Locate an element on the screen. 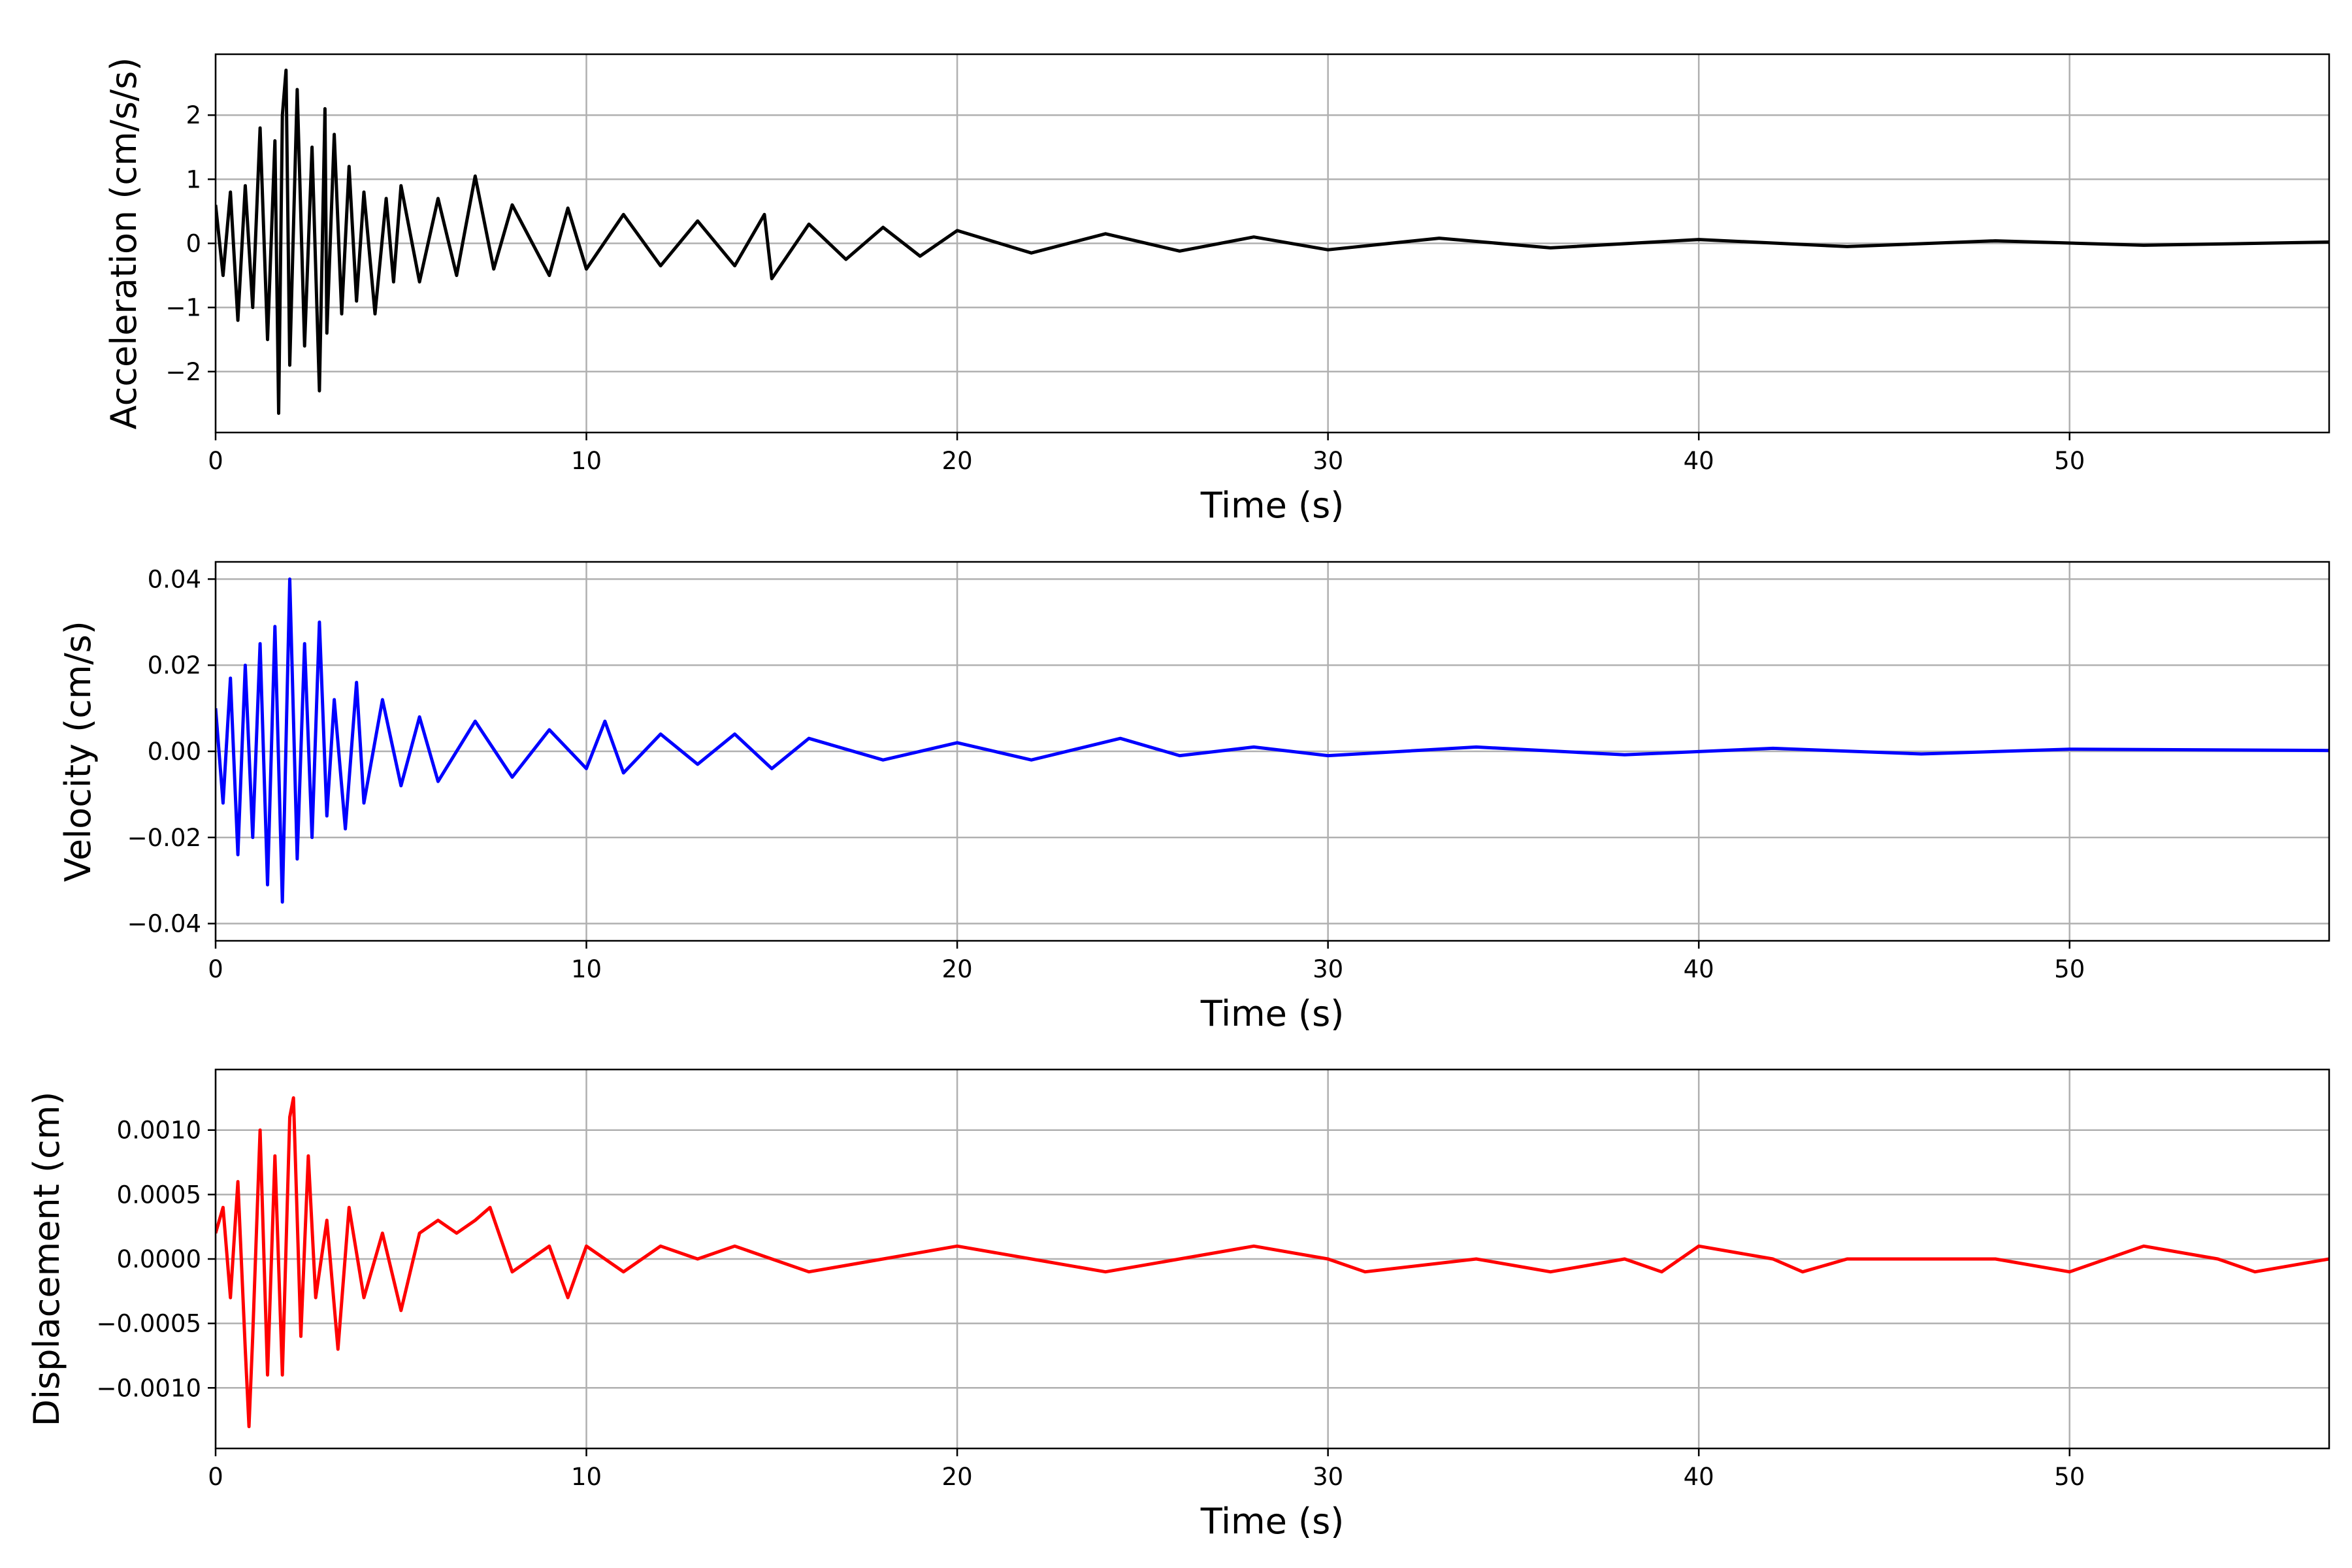  displacement-xaxis-label: Time (s) is located at coordinates (1272, 1521).